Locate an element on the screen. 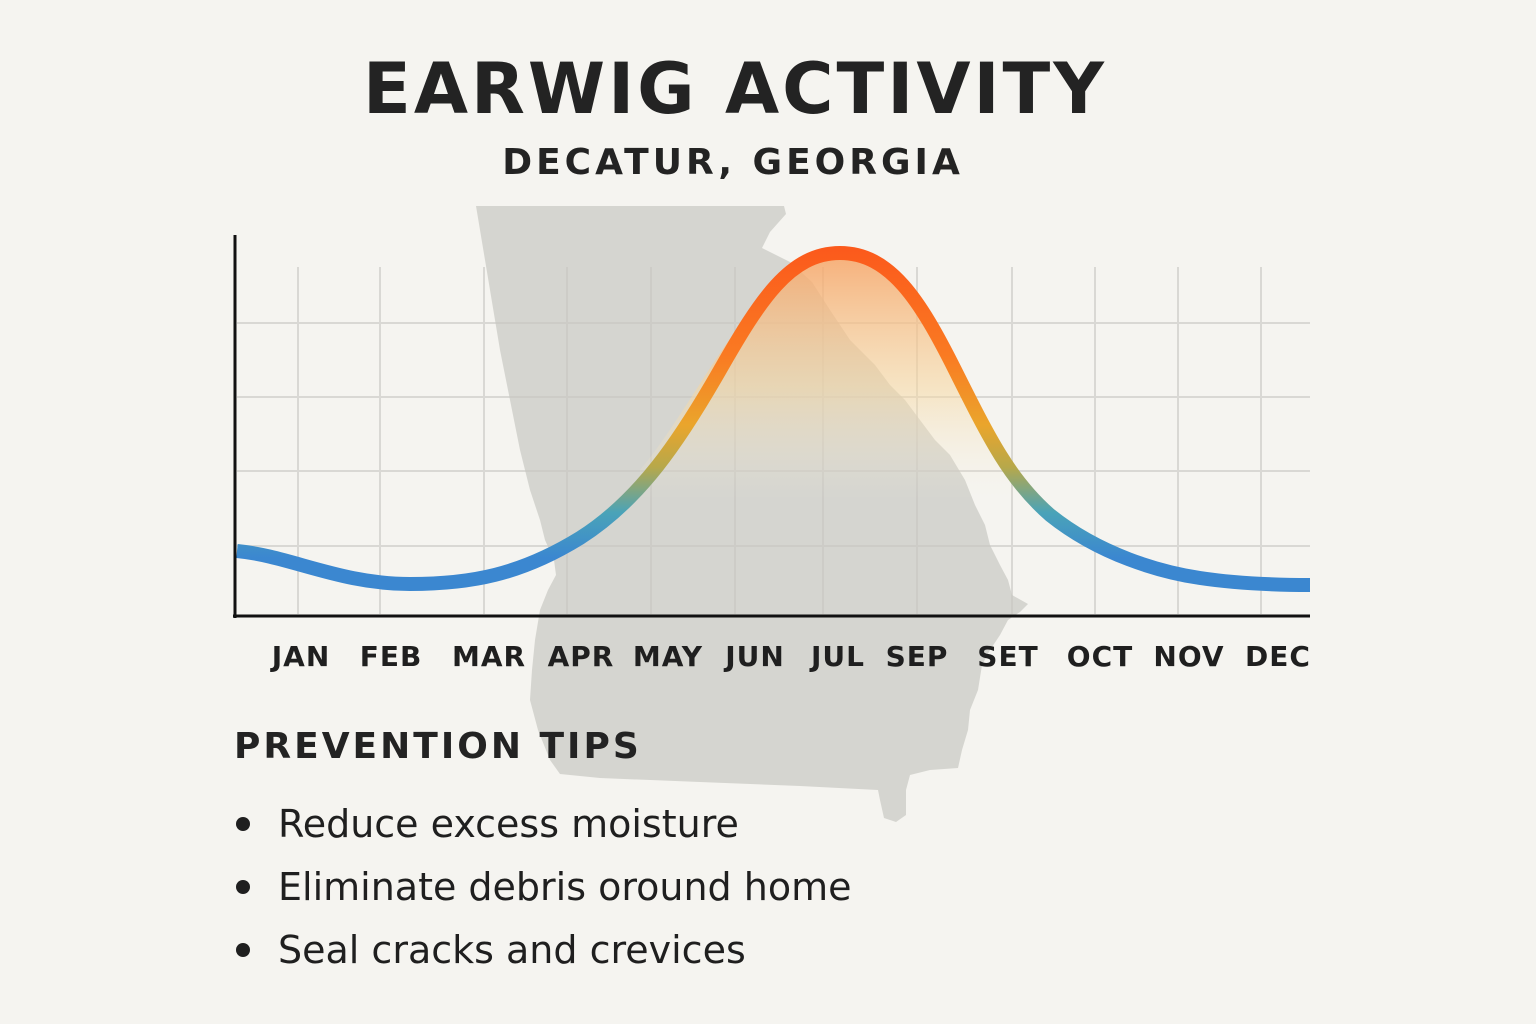 This screenshot has height=1024, width=1536. peak-area-fill is located at coordinates (835, 376).